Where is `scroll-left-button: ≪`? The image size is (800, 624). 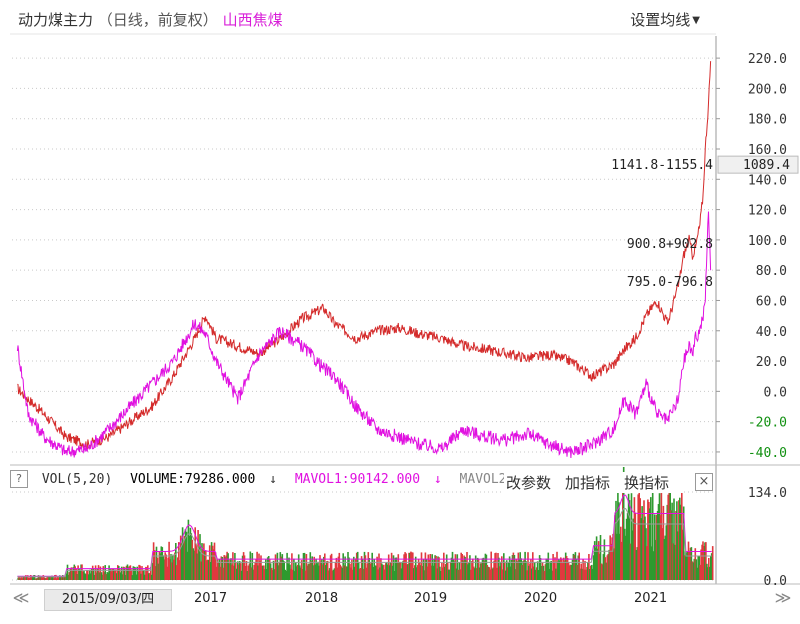
scroll-left-button: ≪ is located at coordinates (21, 597).